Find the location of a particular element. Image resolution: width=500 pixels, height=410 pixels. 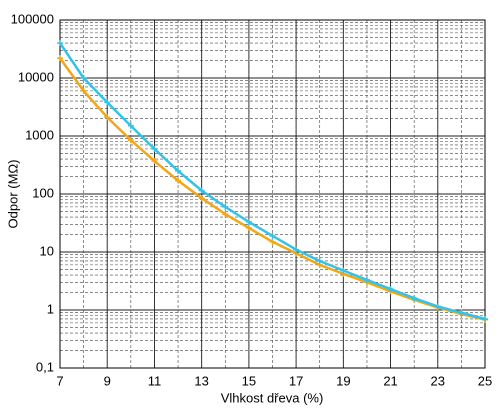

y-axis-title: Odpor (MΩ) is located at coordinates (12, 194).